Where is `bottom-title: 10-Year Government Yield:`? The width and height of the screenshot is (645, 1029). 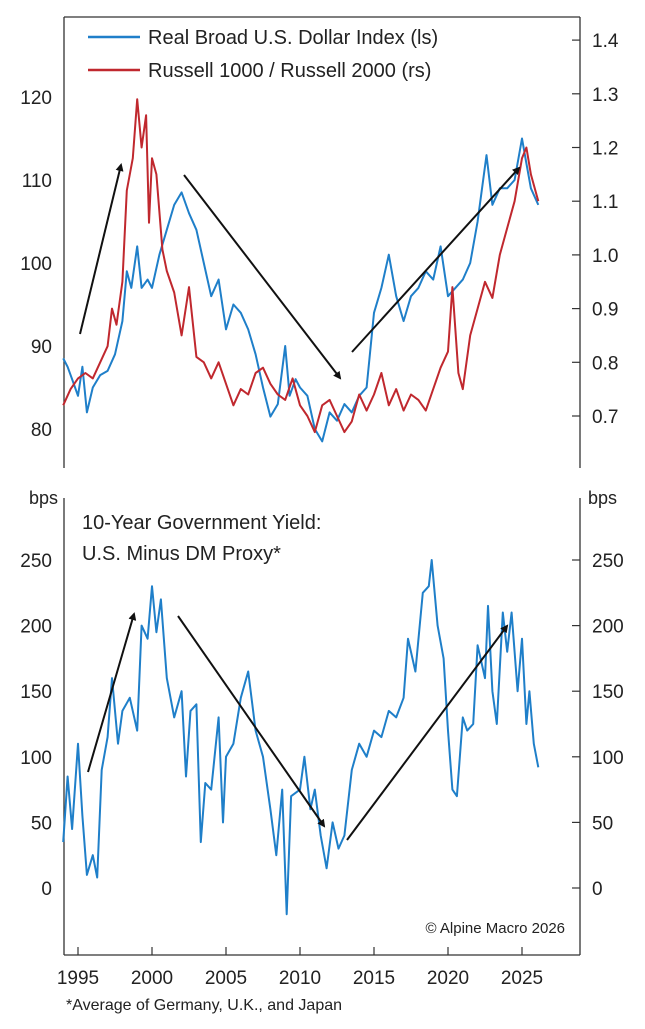
bottom-title: 10-Year Government Yield: is located at coordinates (201, 523).